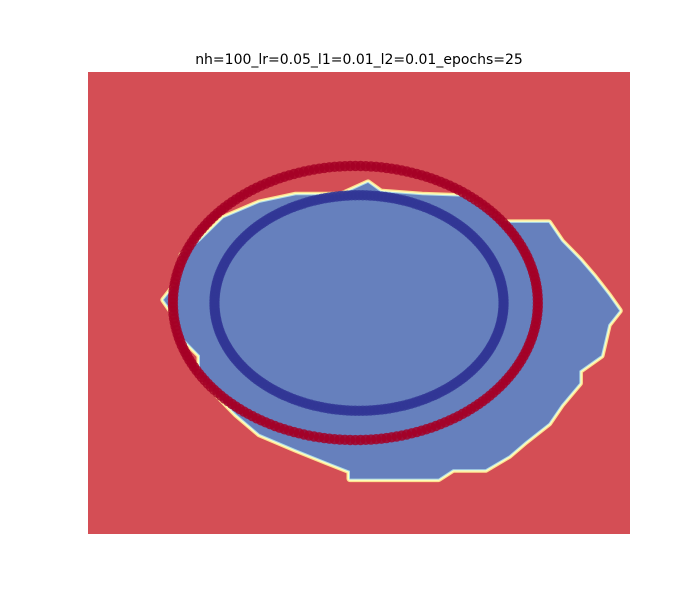 The height and width of the screenshot is (600, 700). Describe the element at coordinates (359, 60) in the screenshot. I see `chart-title: nh=100_lr=0.05_l1=0.01_l2=0.01_epochs=25` at that location.